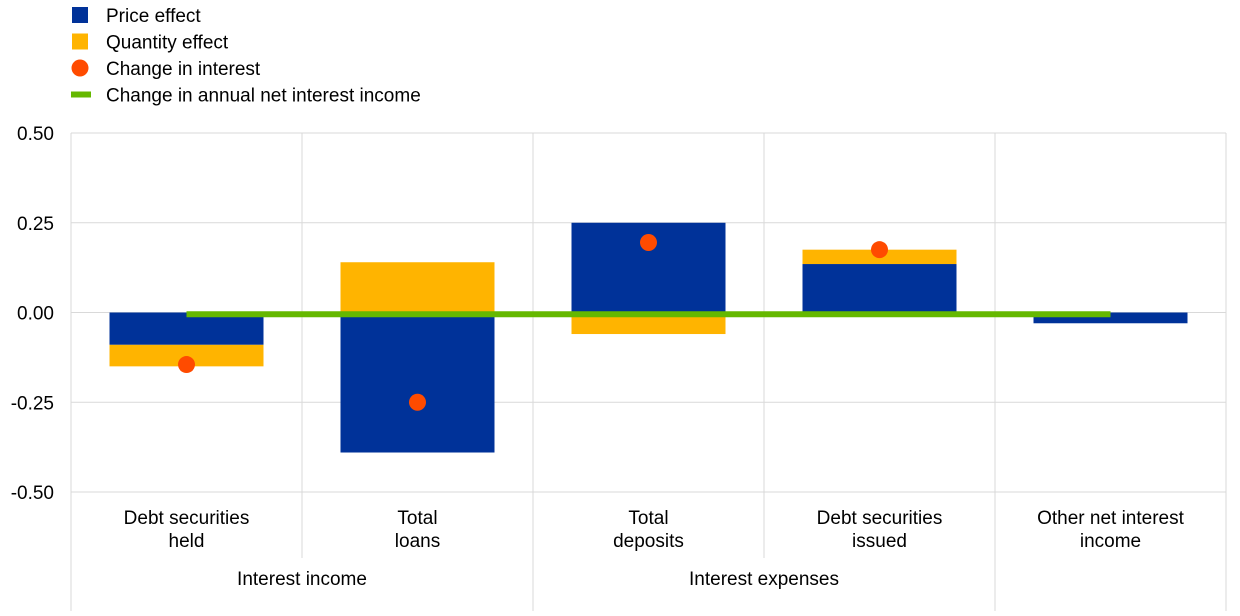  Describe the element at coordinates (32, 403) in the screenshot. I see `y-tick-label-3: -0.25` at that location.